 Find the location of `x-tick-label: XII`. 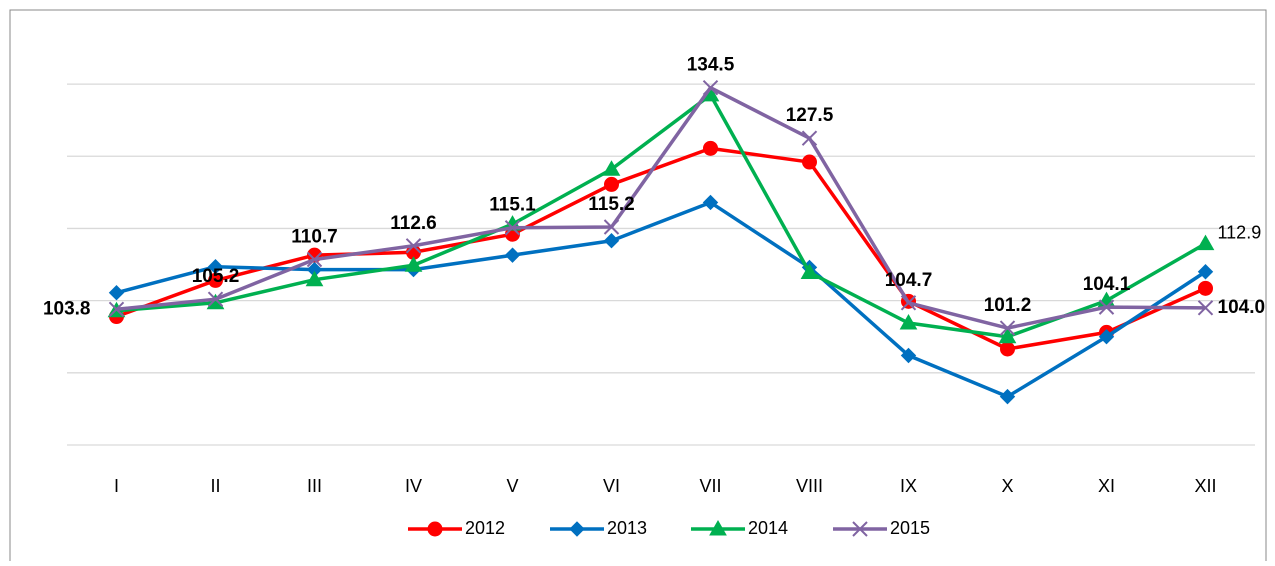

x-tick-label: XII is located at coordinates (1205, 486).